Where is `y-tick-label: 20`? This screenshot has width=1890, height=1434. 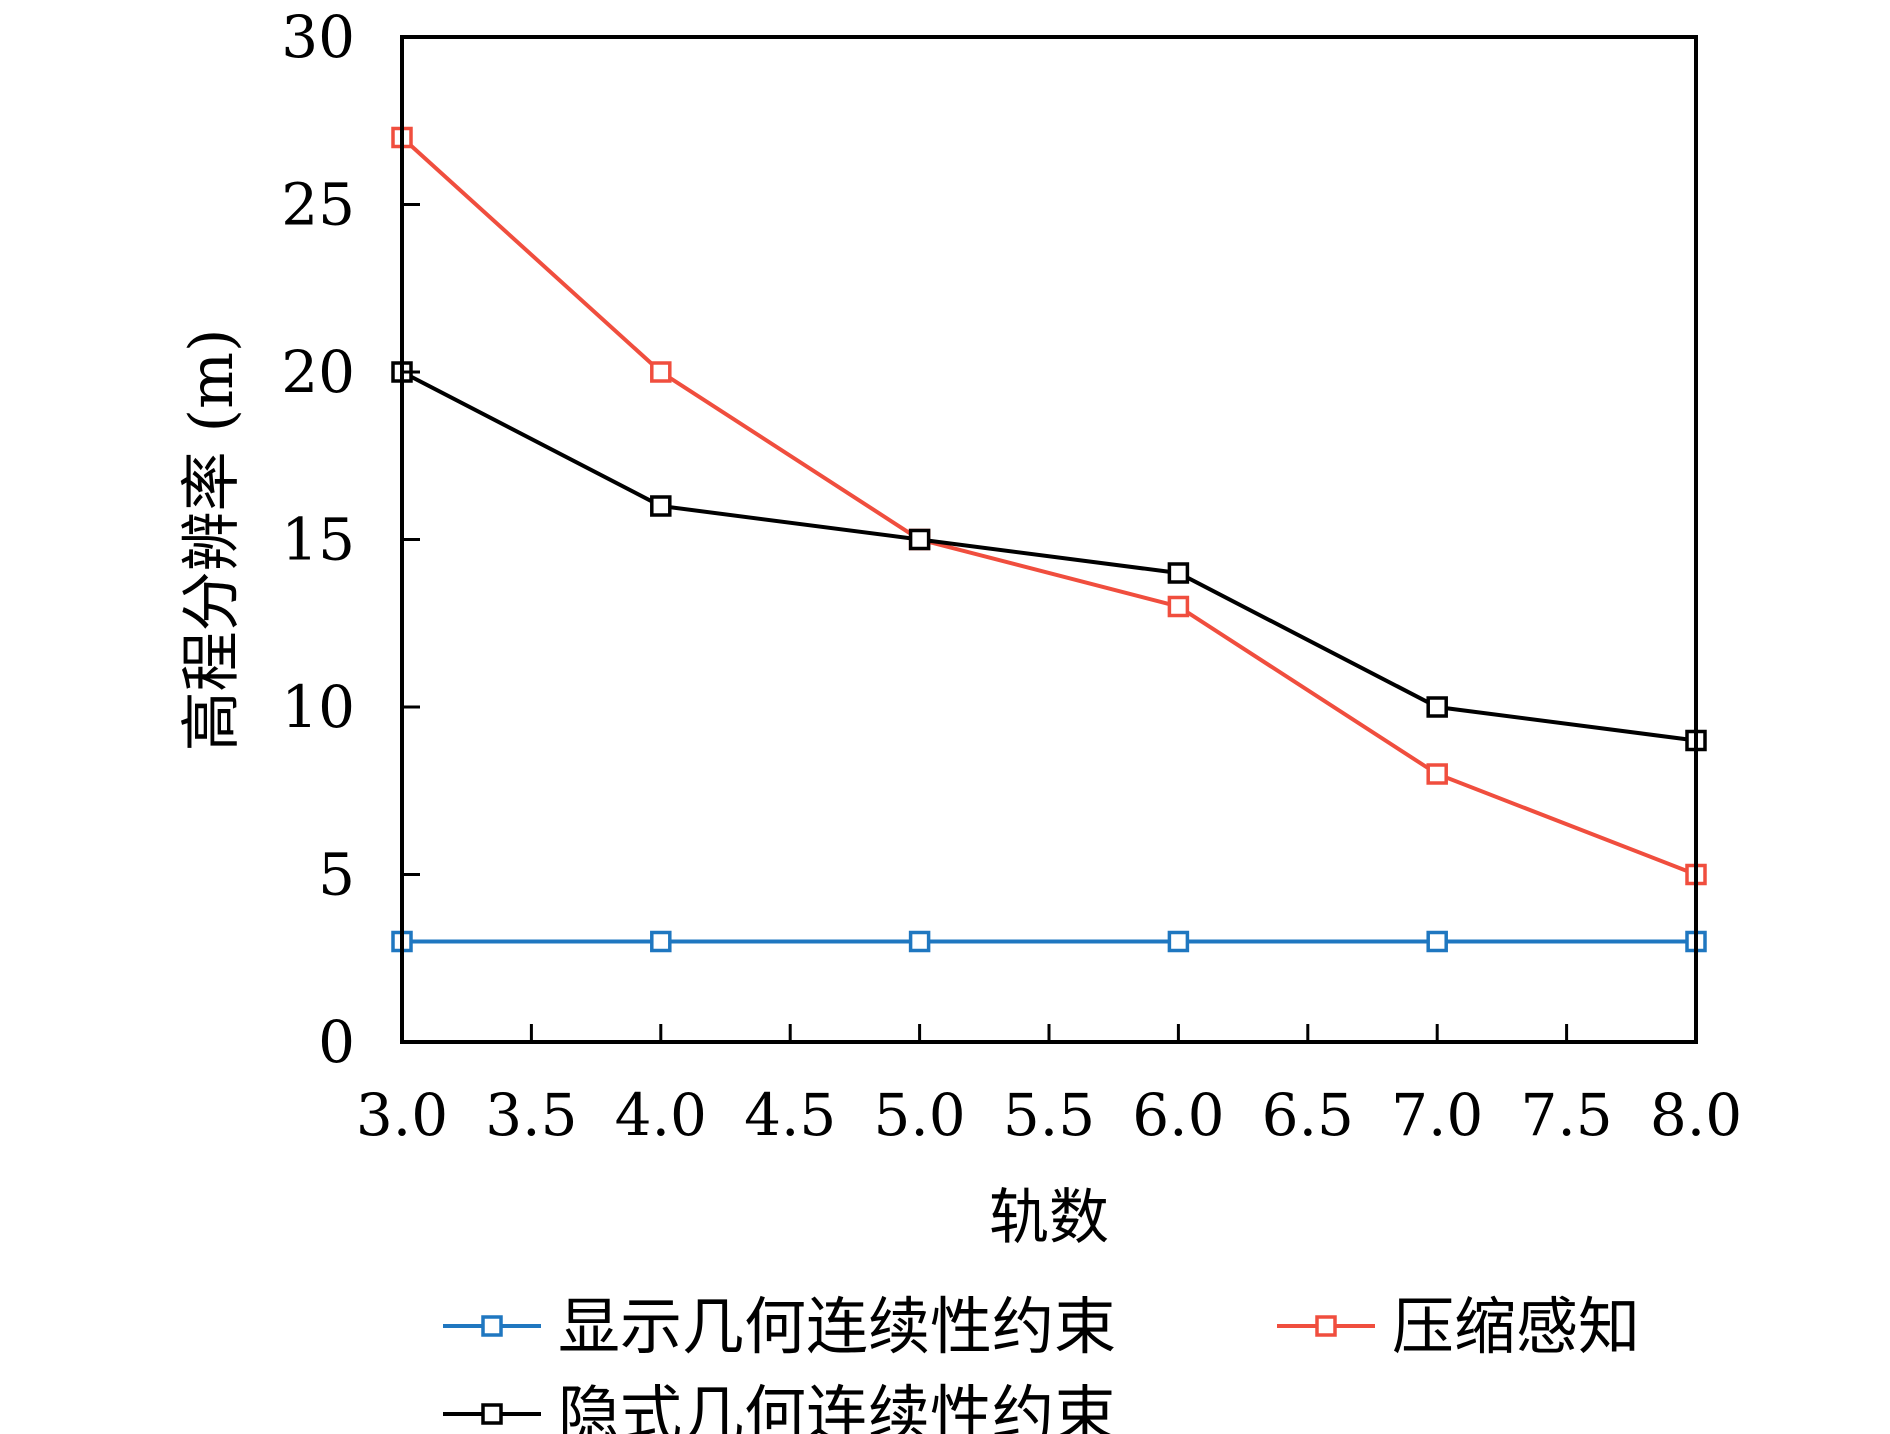
y-tick-label: 20 is located at coordinates (318, 372).